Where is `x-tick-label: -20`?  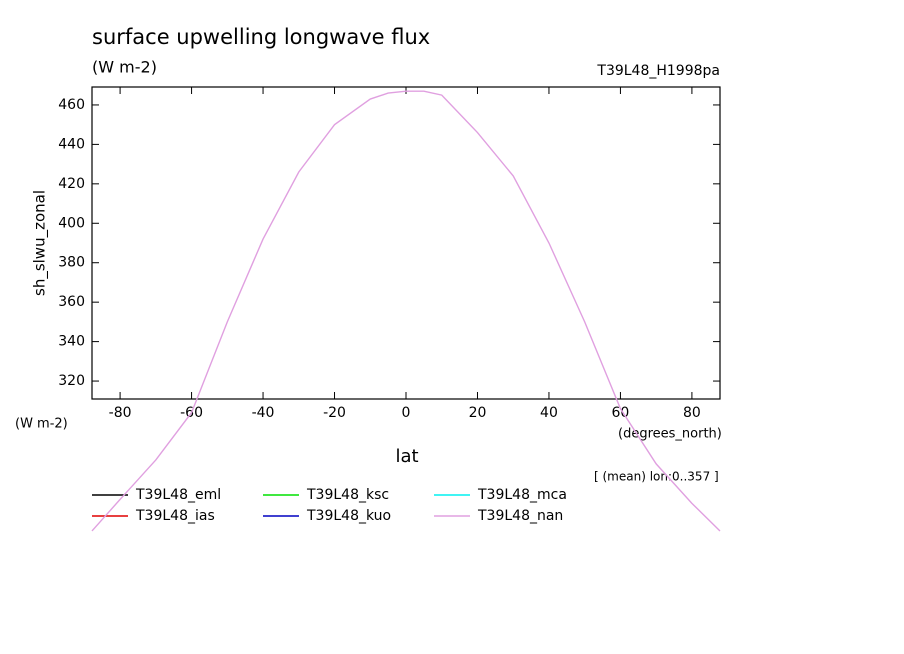 x-tick-label: -20 is located at coordinates (334, 413).